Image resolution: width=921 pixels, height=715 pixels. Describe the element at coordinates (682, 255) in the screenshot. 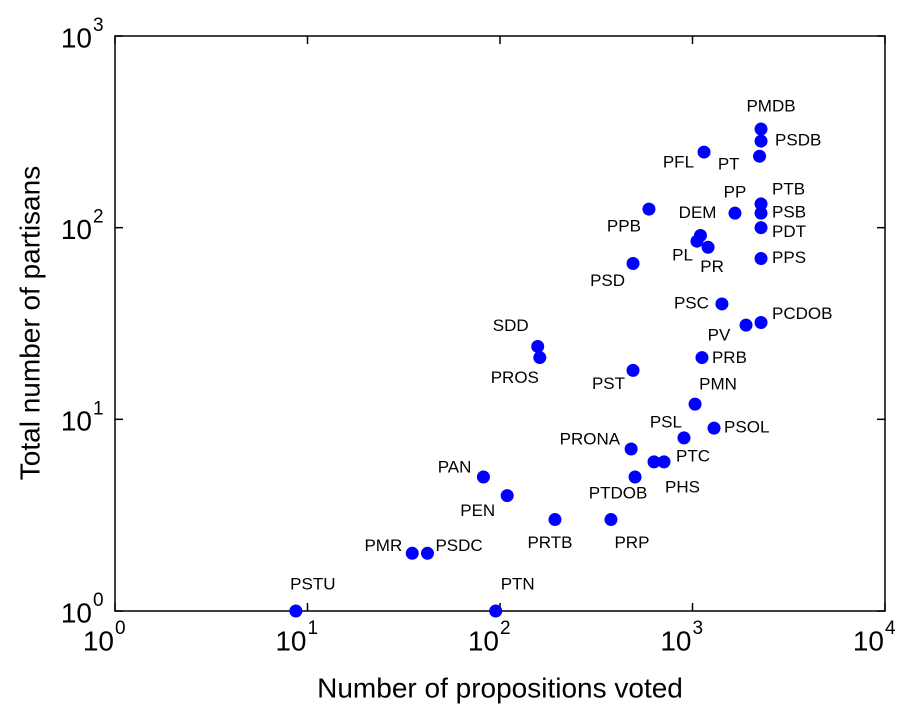

I see `point-label: PL` at that location.